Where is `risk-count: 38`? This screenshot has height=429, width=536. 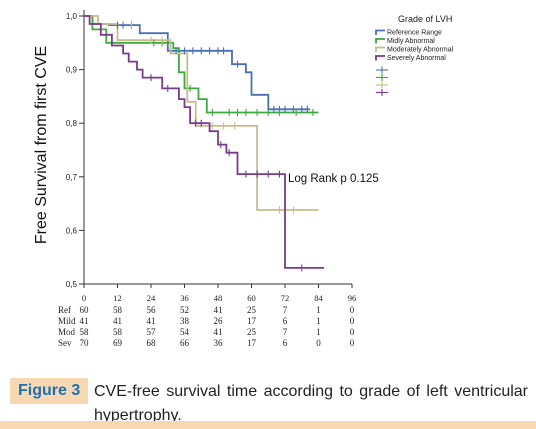
risk-count: 38 is located at coordinates (185, 321).